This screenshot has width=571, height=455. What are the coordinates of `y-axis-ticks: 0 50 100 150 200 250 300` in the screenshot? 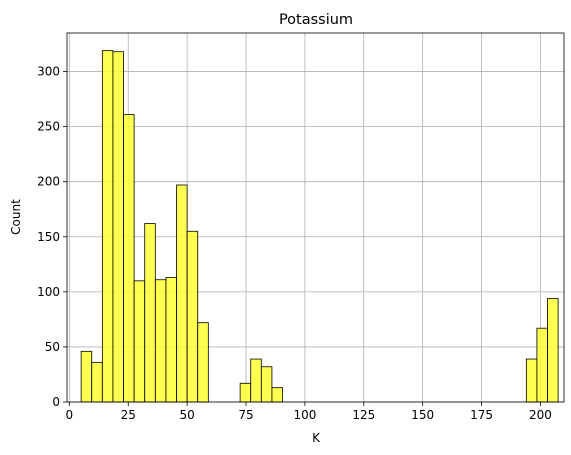 It's located at (52, 237).